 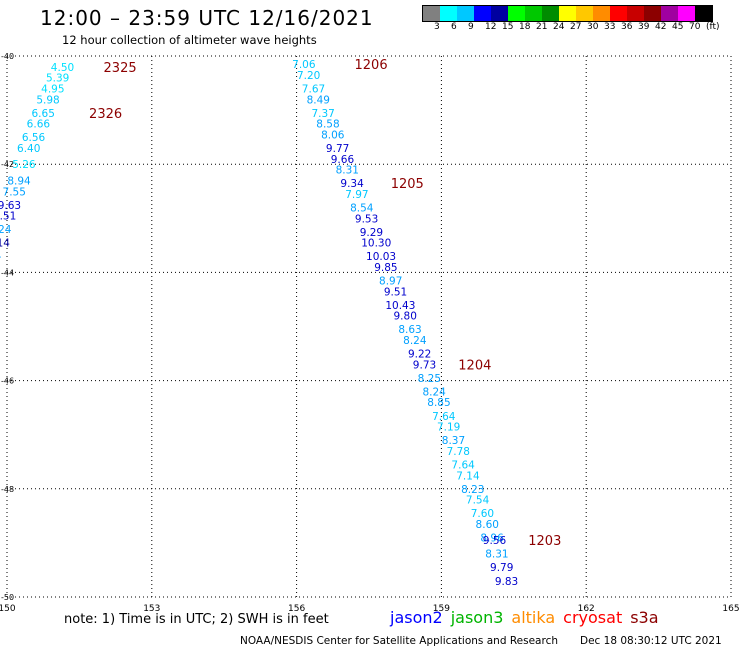 I want to click on legend-label: 9, so click(x=471, y=27).